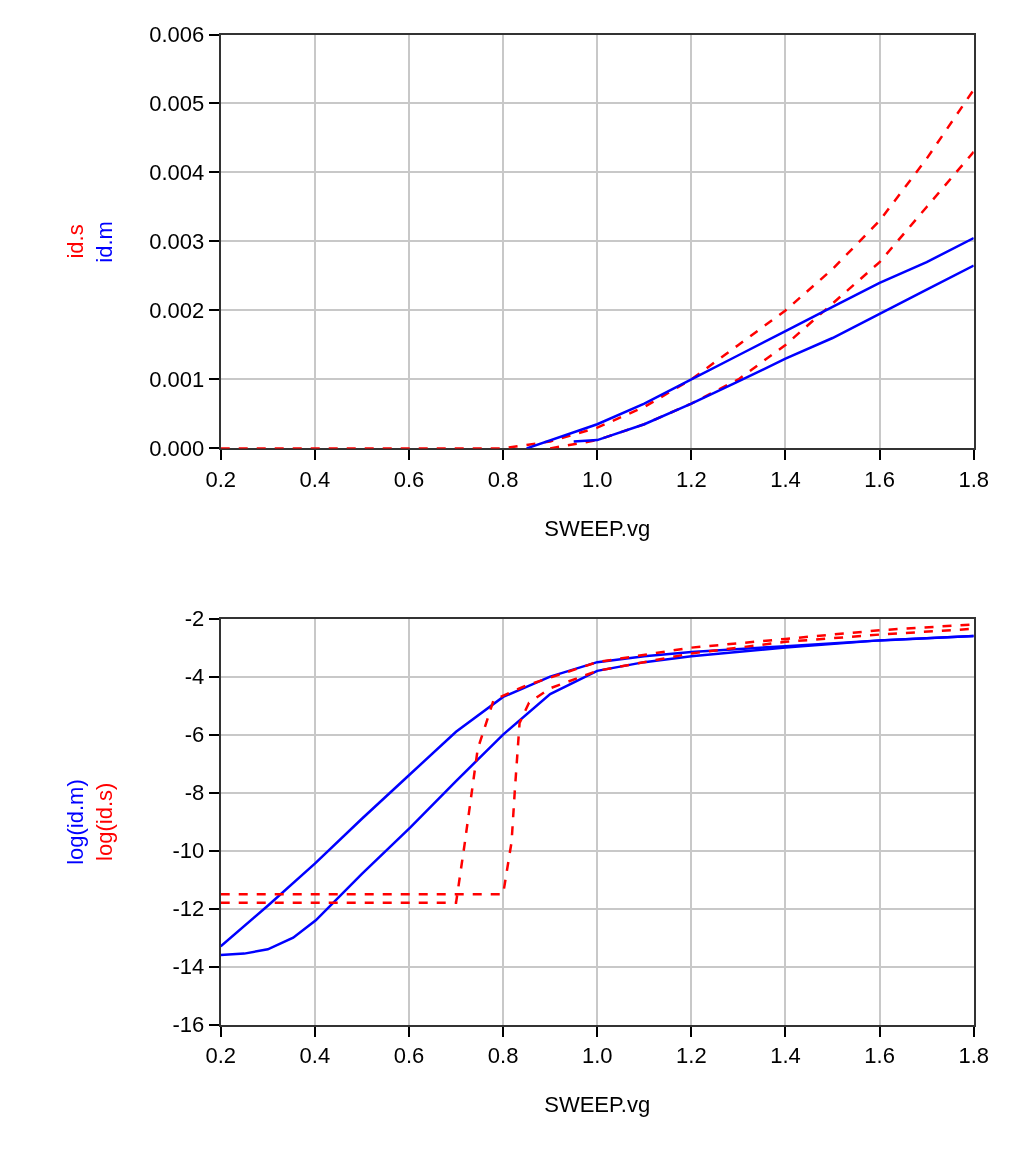 This screenshot has height=1159, width=1013. Describe the element at coordinates (177, 173) in the screenshot. I see `y-tick-label: 0.004` at that location.